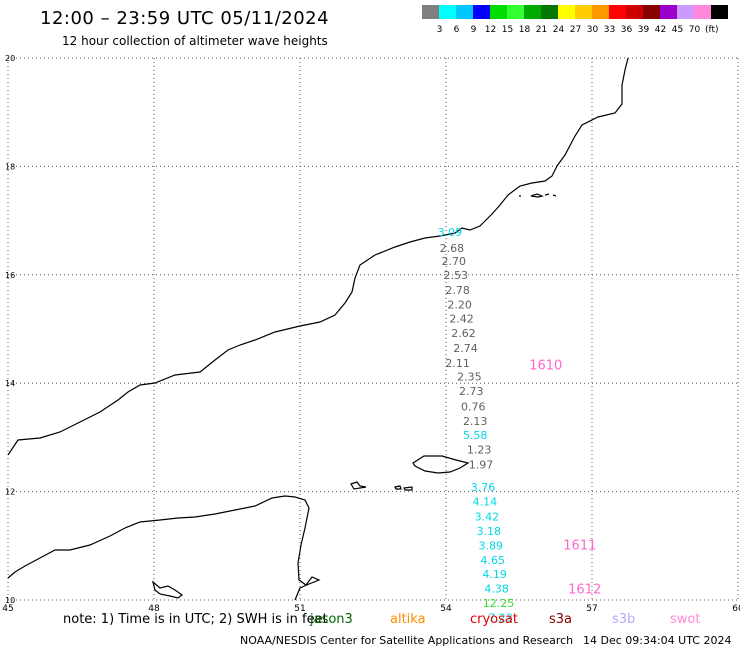 The height and width of the screenshot is (650, 740). I want to click on wave-height-value: 3.76, so click(483, 487).